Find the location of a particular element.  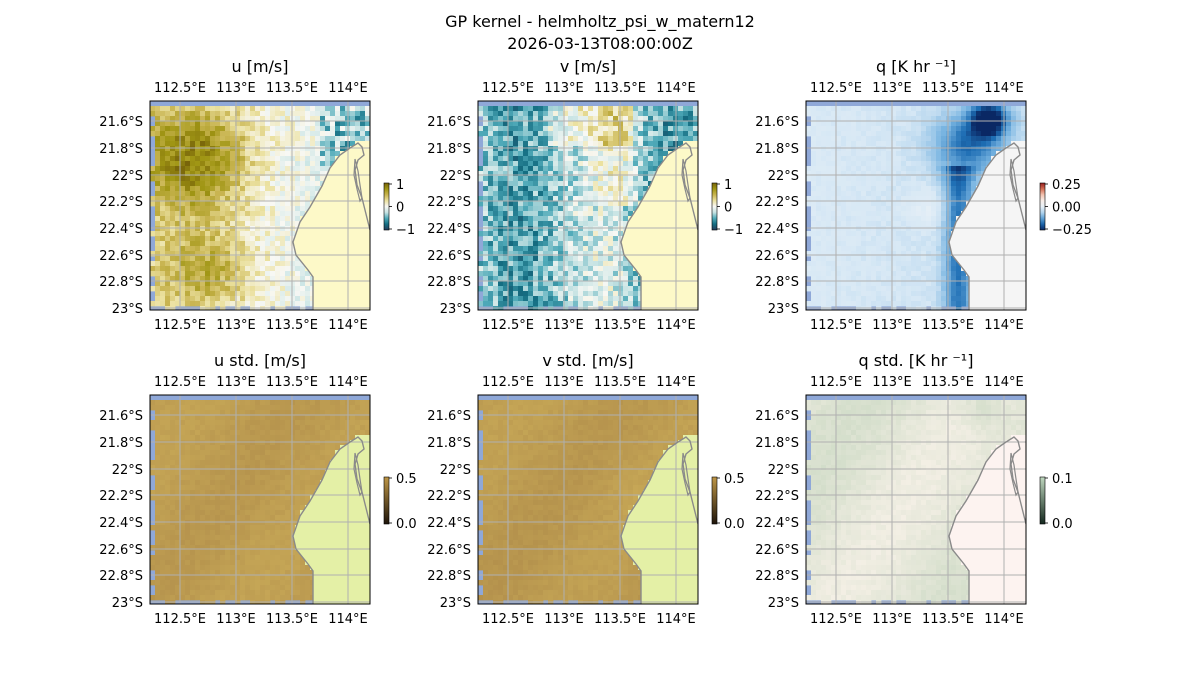

map-field-qstd is located at coordinates (916, 499).